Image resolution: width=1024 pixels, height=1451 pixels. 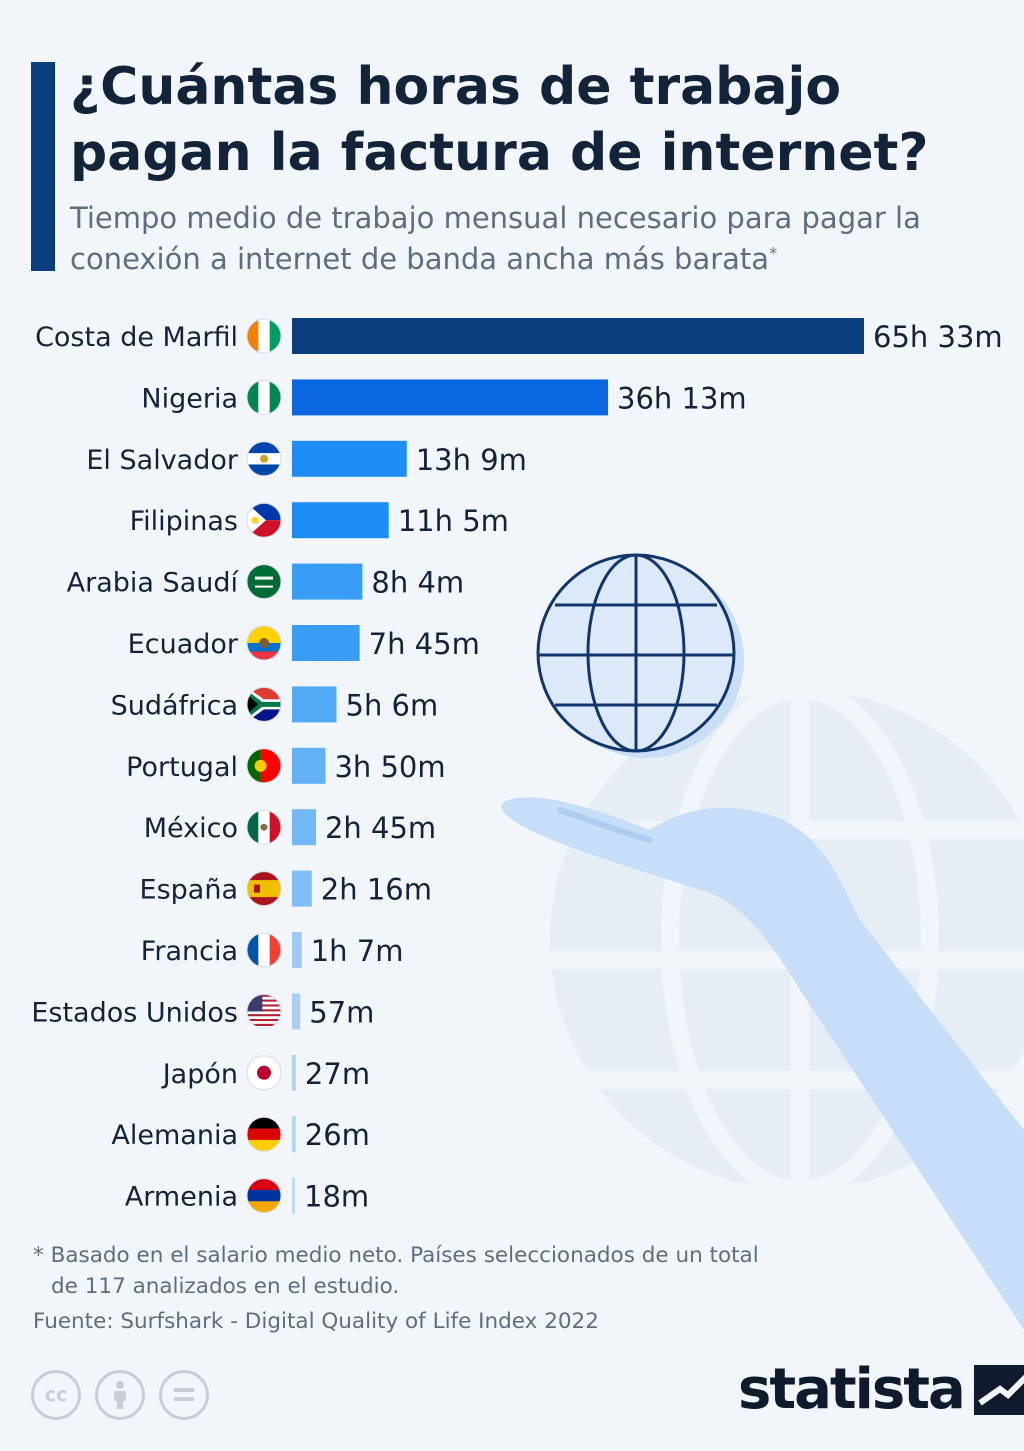 What do you see at coordinates (264, 1196) in the screenshot?
I see `flag-armenia-icon` at bounding box center [264, 1196].